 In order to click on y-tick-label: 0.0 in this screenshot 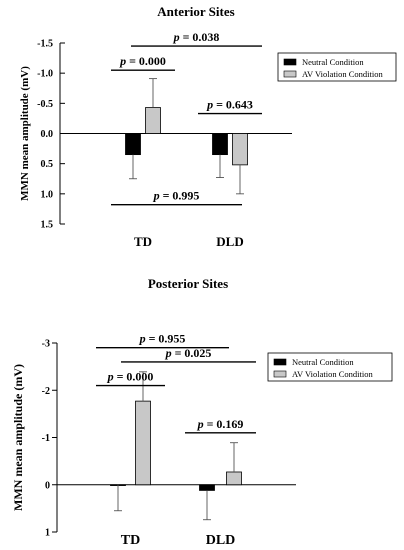, I will do `click(47, 134)`.